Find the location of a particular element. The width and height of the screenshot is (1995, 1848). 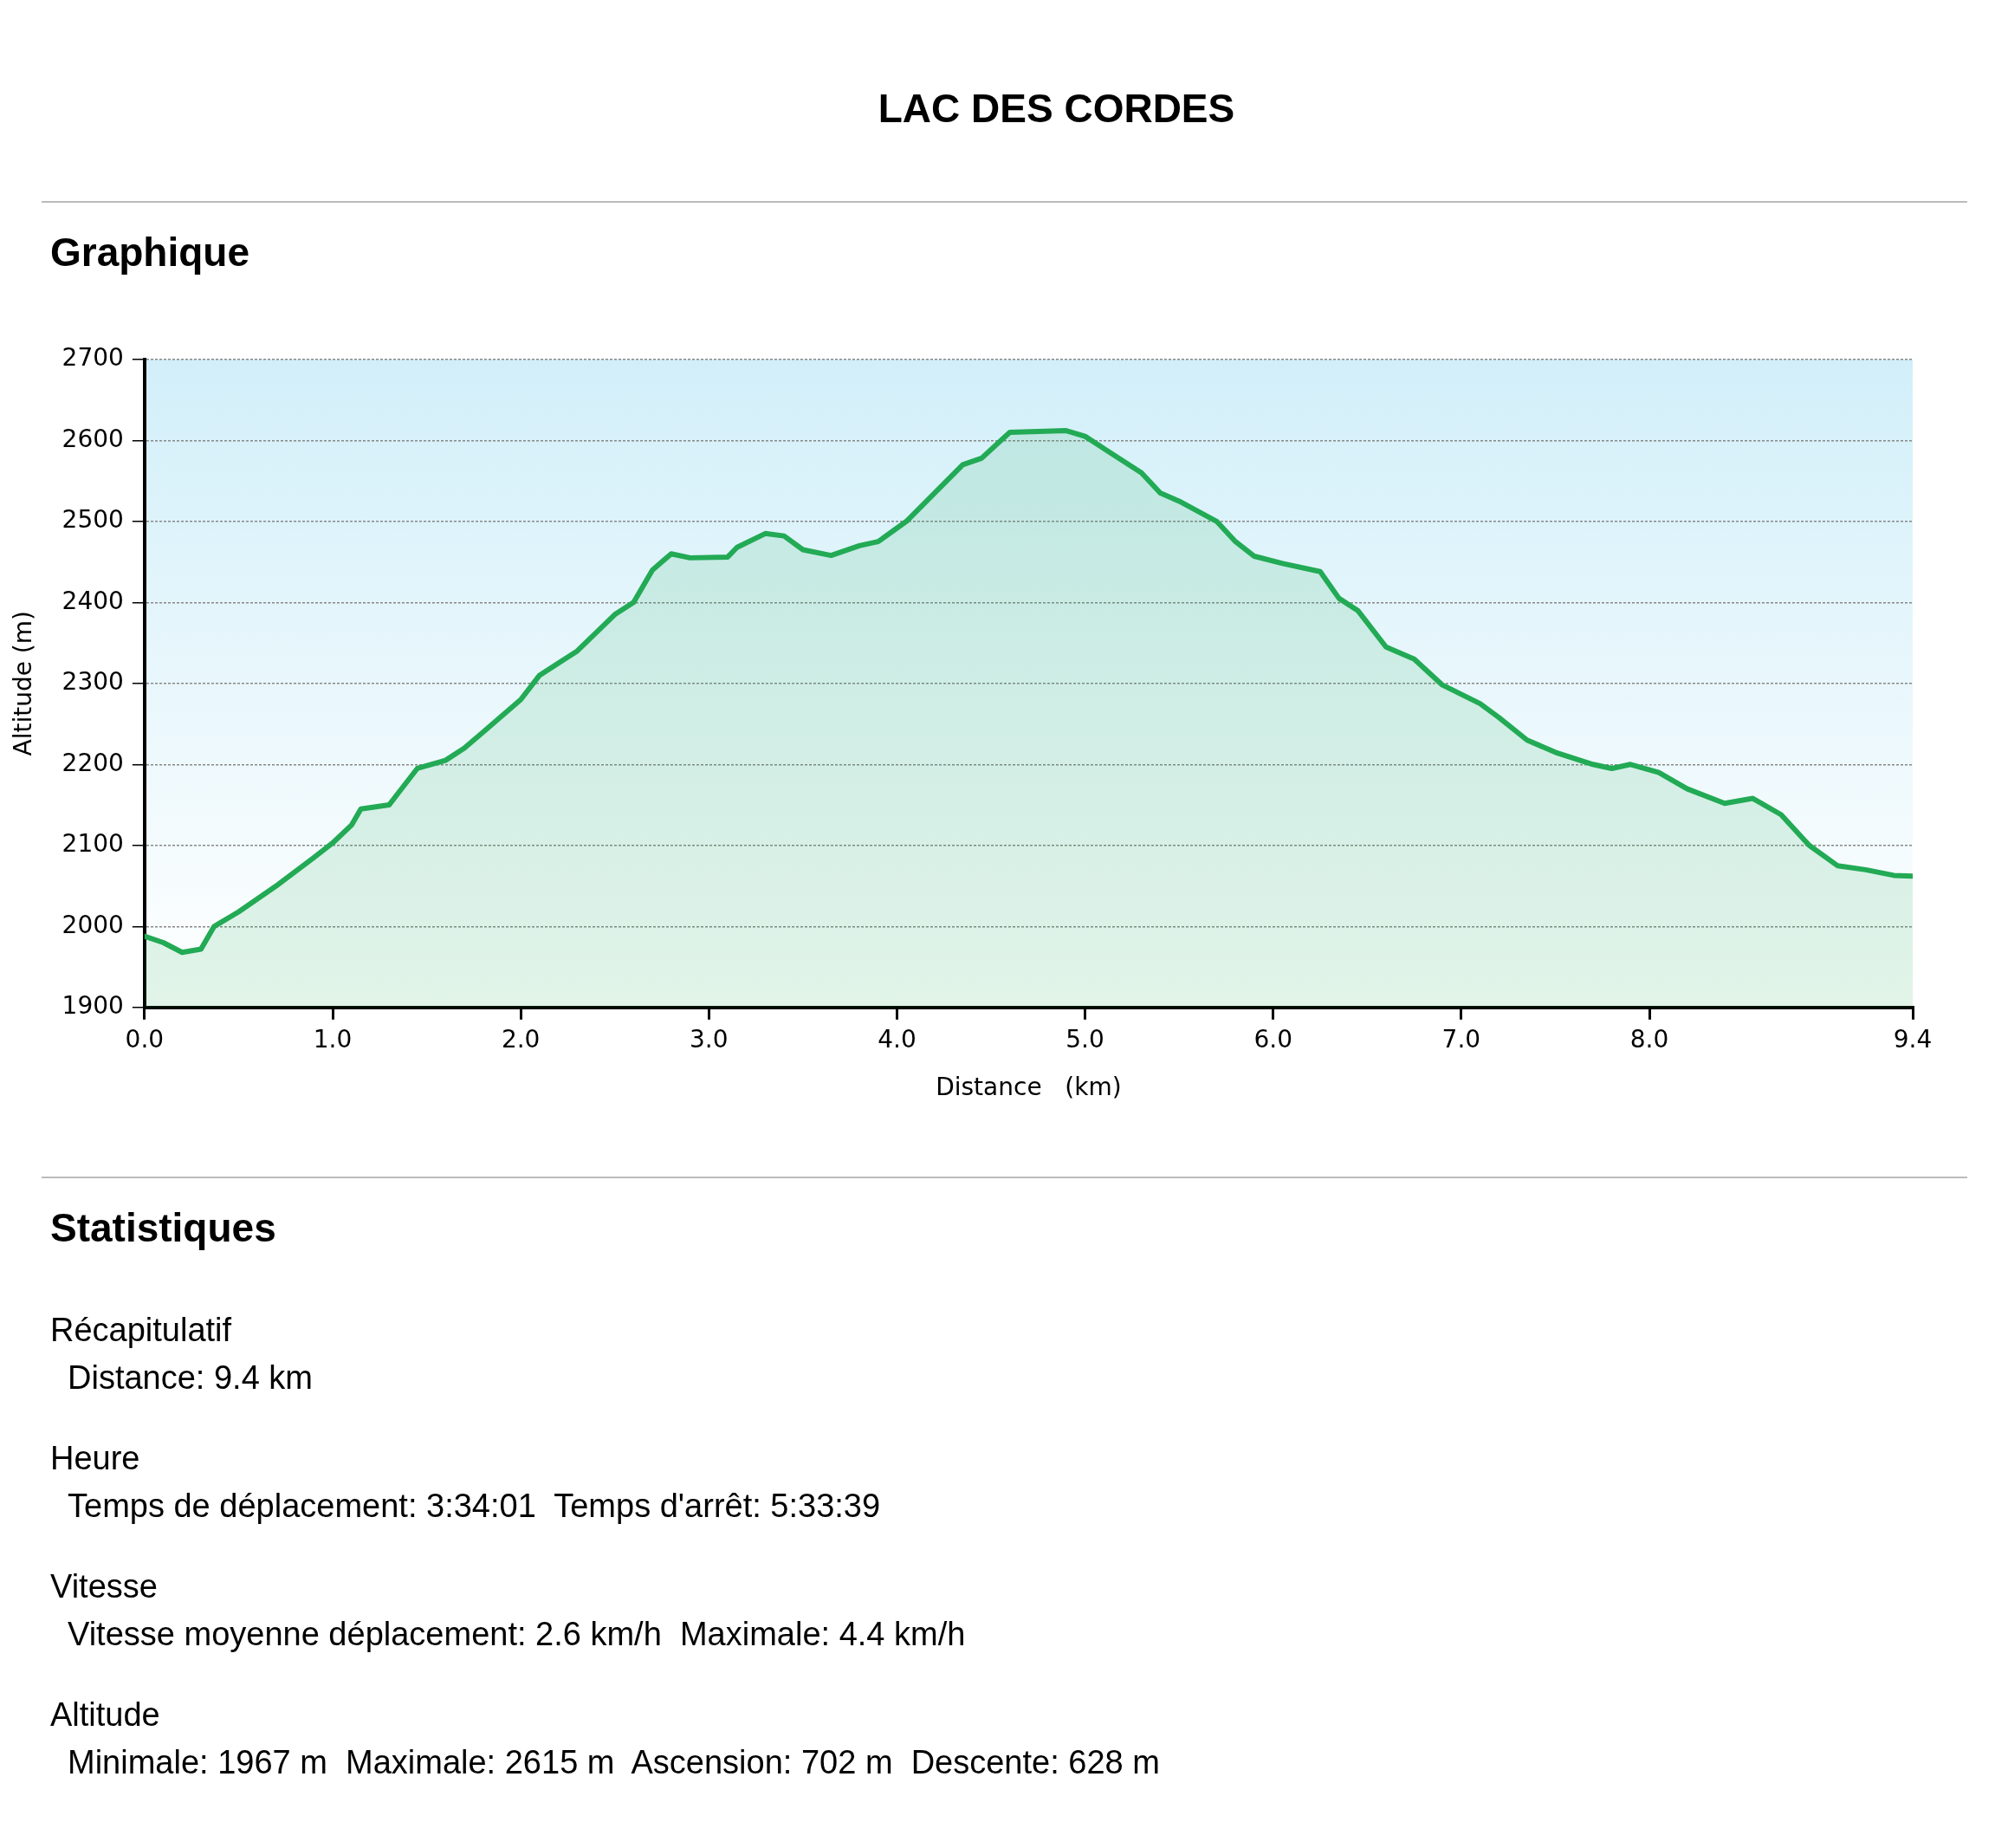

y-axis-title: Altitude (m) is located at coordinates (23, 683).